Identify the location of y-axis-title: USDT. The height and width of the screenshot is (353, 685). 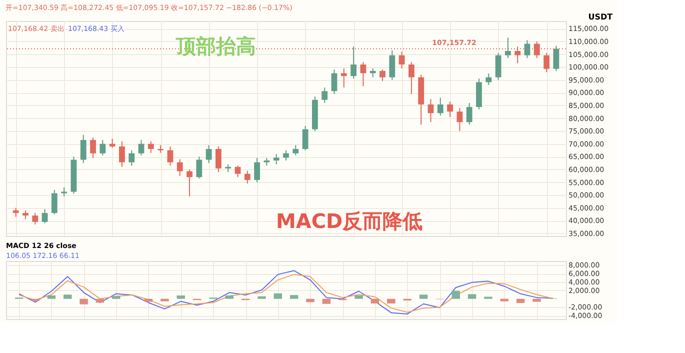
(601, 17).